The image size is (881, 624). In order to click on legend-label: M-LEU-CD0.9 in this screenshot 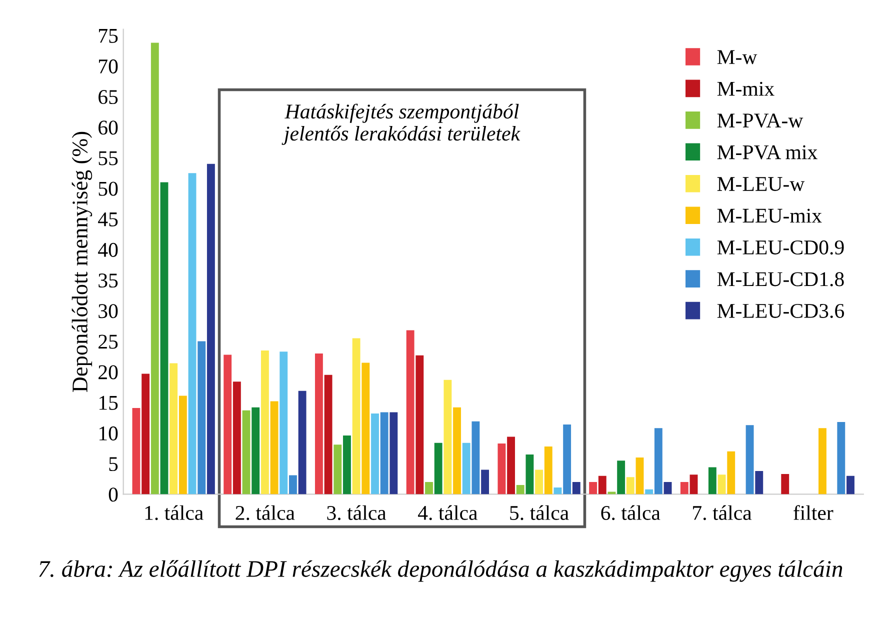, I will do `click(780, 247)`.